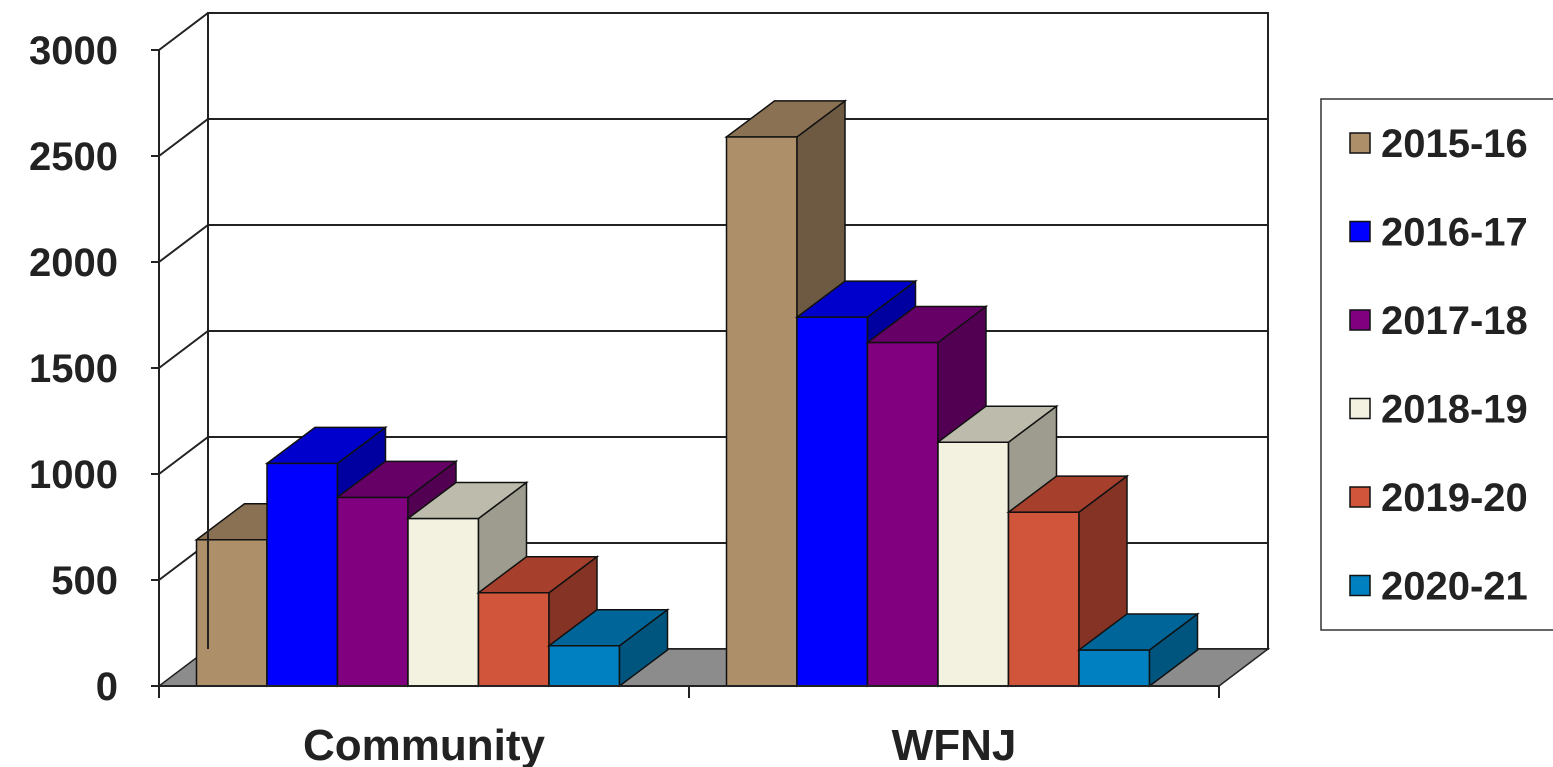 This screenshot has width=1553, height=767. What do you see at coordinates (73, 263) in the screenshot?
I see `y-tick-label: 2000` at bounding box center [73, 263].